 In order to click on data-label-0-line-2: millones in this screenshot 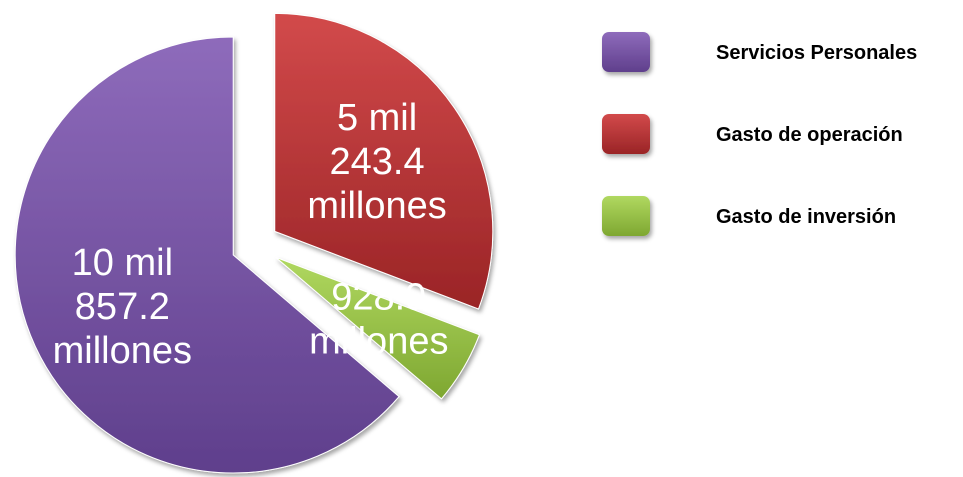, I will do `click(122, 351)`.